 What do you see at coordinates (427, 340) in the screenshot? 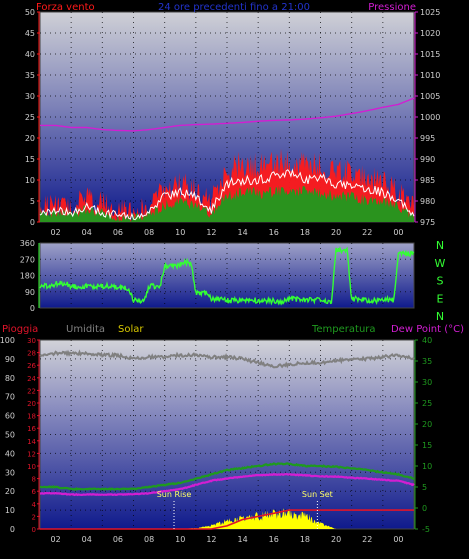
I see `temperature-tick-label: 40` at bounding box center [427, 340].